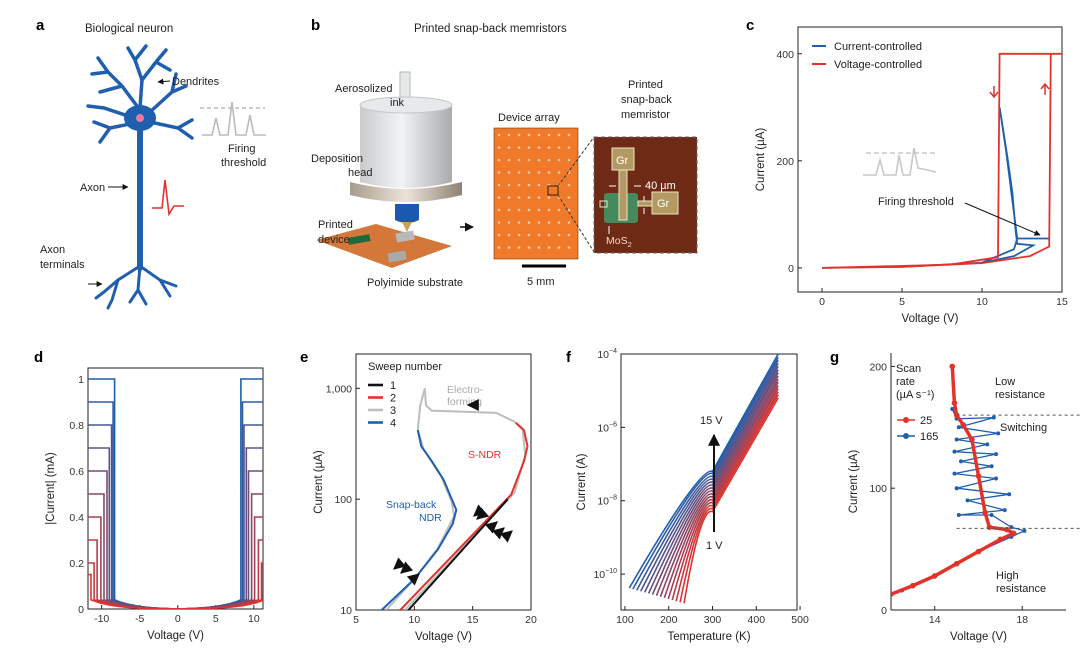  Describe the element at coordinates (337, 159) in the screenshot. I see `deposition-head-label-1: Deposition` at that location.